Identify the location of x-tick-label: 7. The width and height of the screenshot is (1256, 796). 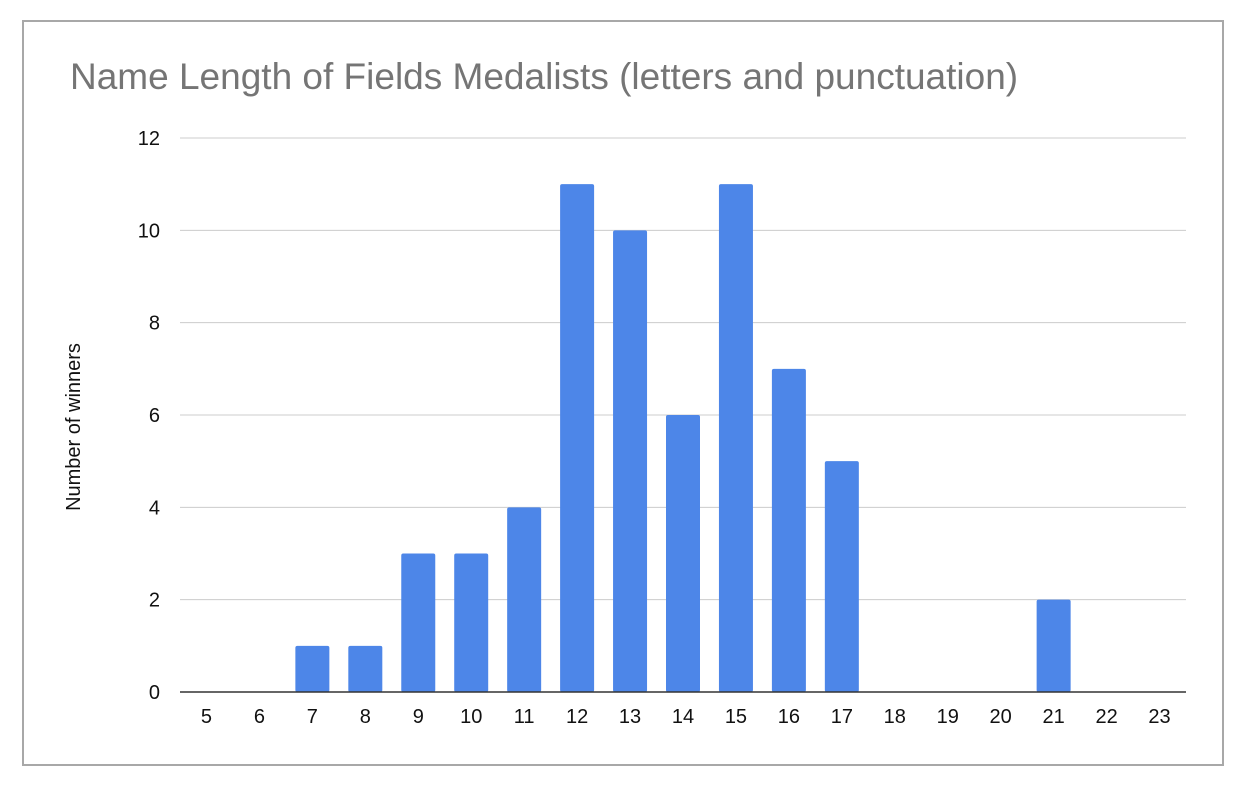
(312, 717).